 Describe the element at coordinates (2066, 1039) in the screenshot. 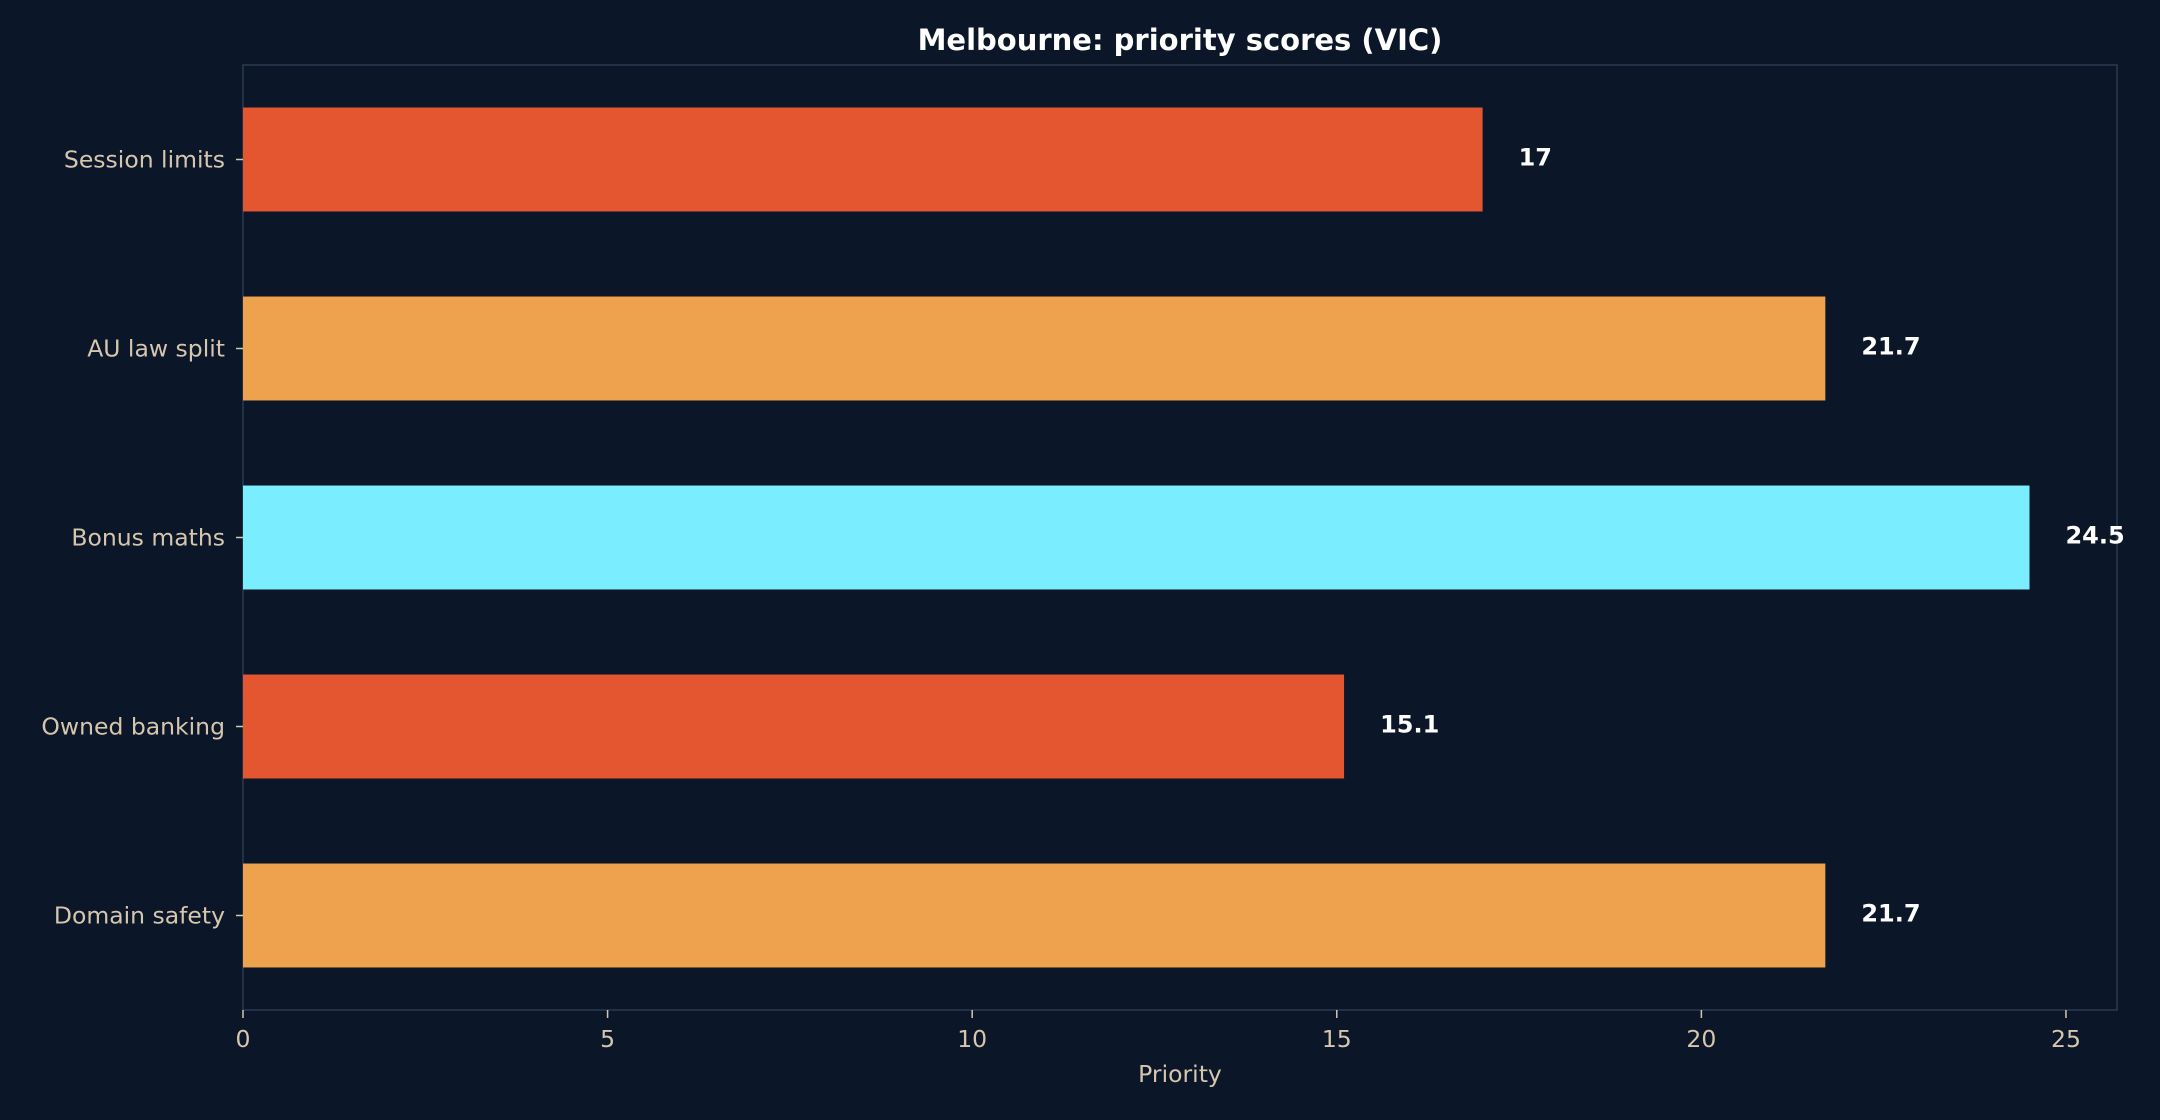

I see `x-tick-label: 25` at that location.